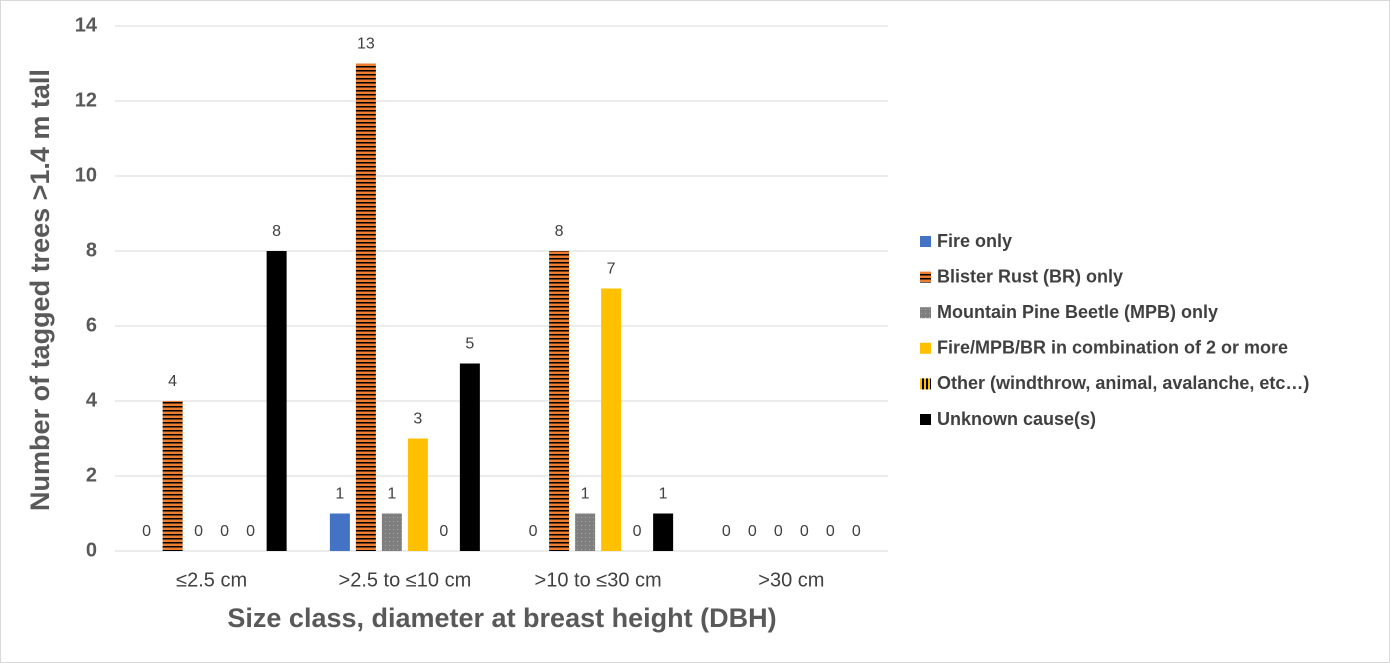  I want to click on y-tick-label: 6, so click(91, 325).